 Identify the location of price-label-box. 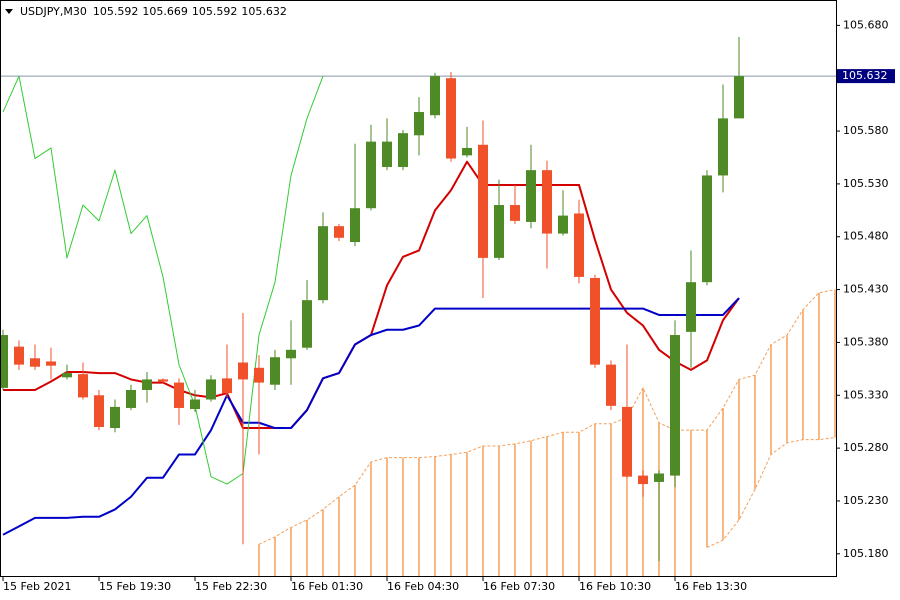
(866, 76).